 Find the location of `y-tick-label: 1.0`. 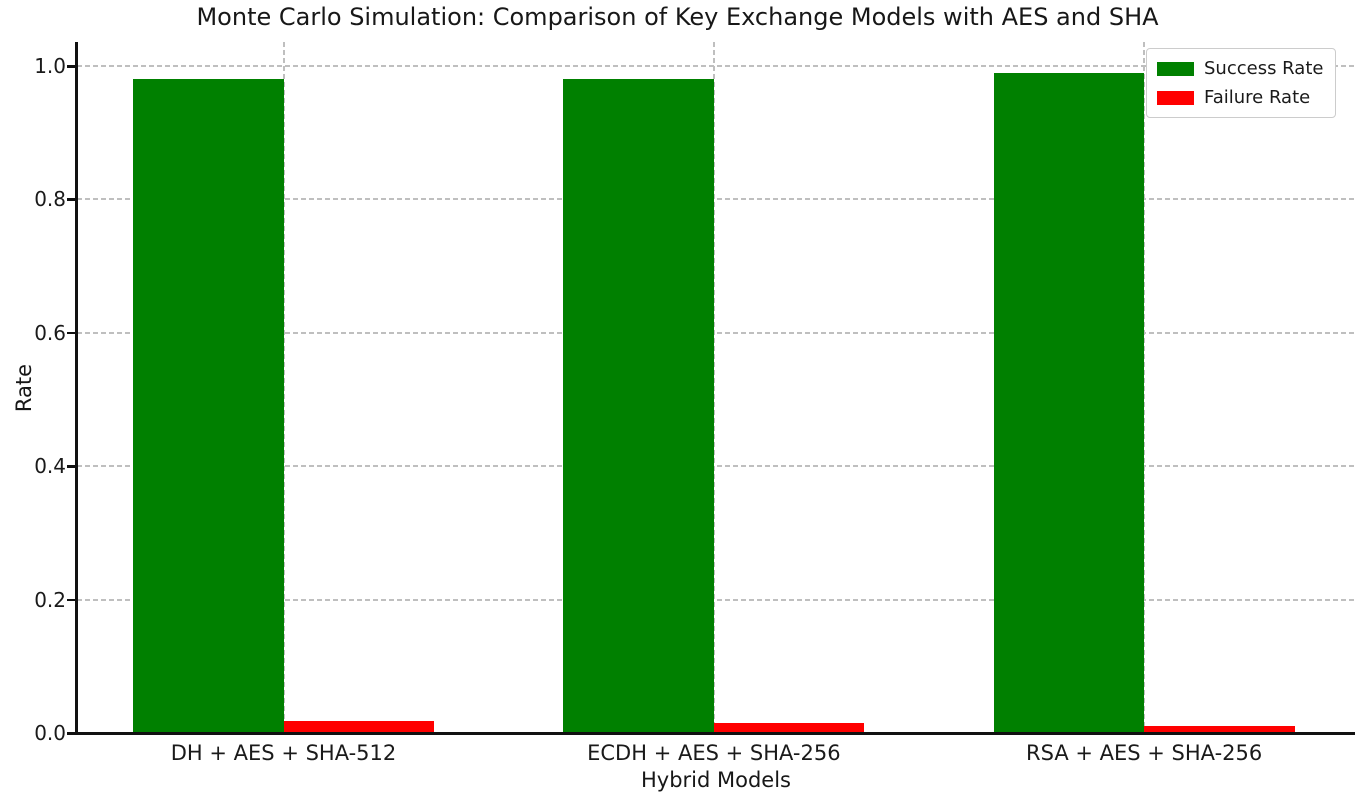

y-tick-label: 1.0 is located at coordinates (50, 66).